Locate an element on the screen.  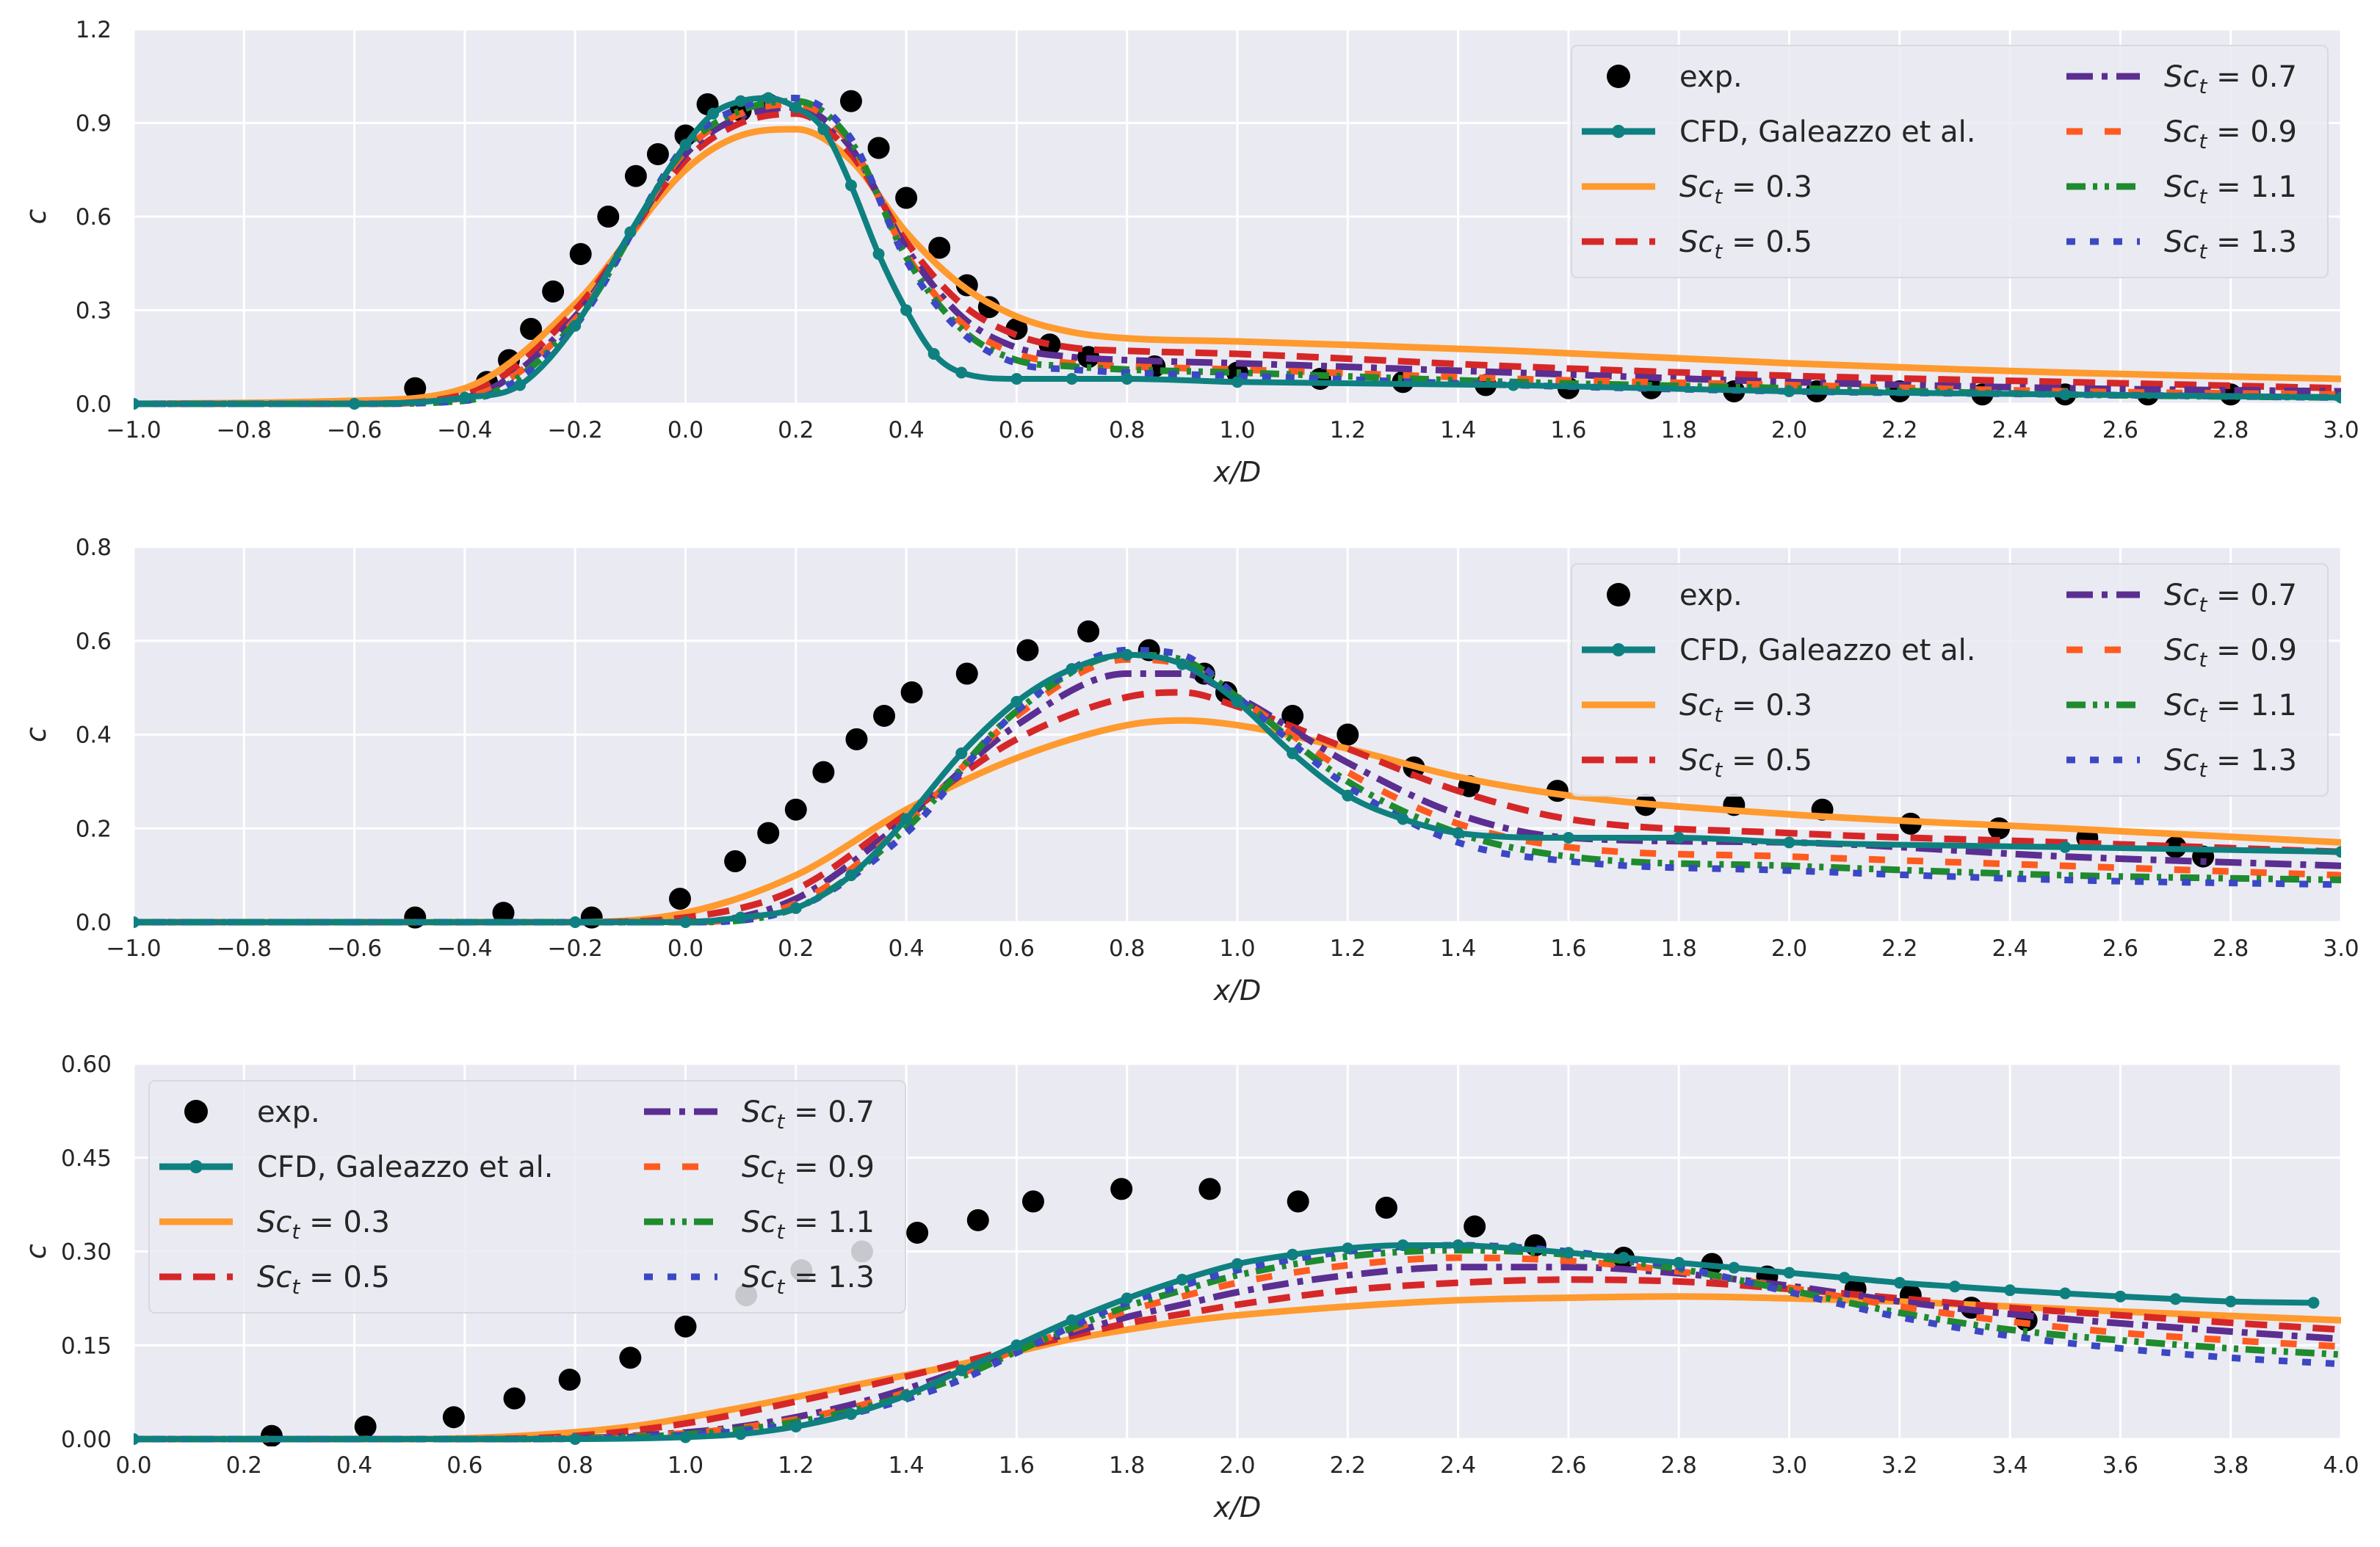
series-line-sc05 is located at coordinates (1237, 1359).